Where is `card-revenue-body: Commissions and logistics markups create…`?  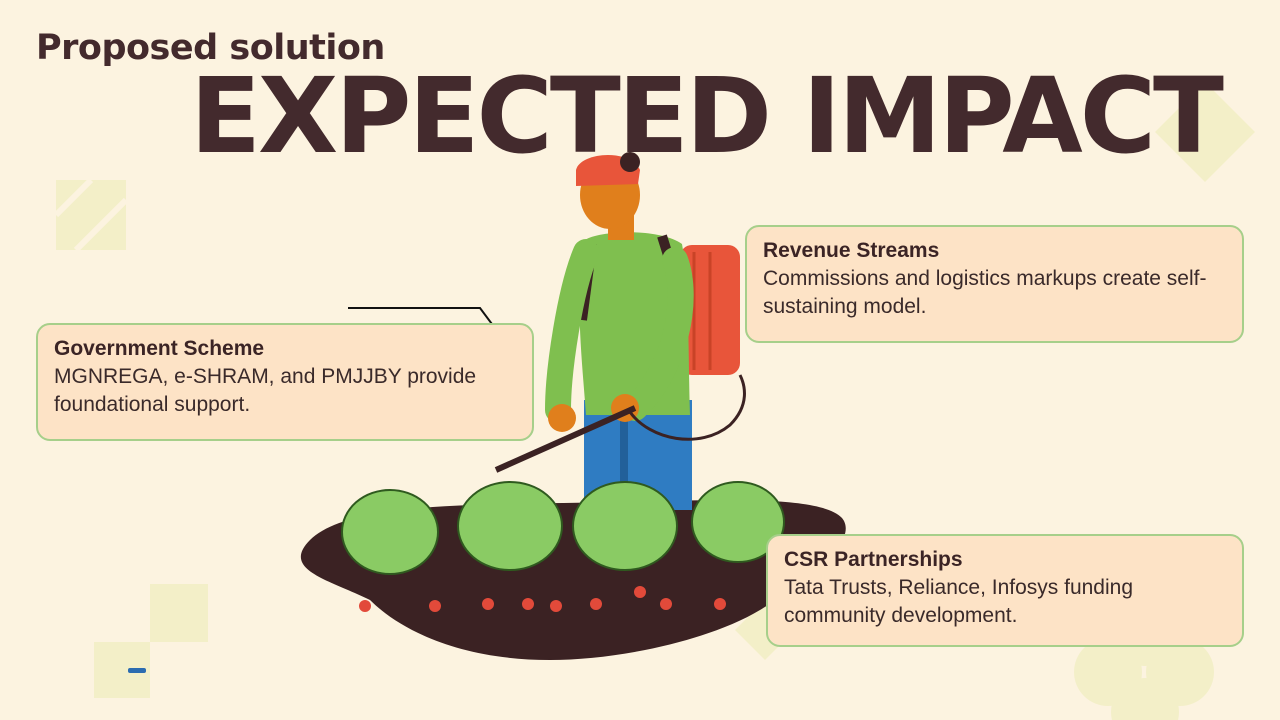 card-revenue-body: Commissions and logistics markups create… is located at coordinates (985, 292).